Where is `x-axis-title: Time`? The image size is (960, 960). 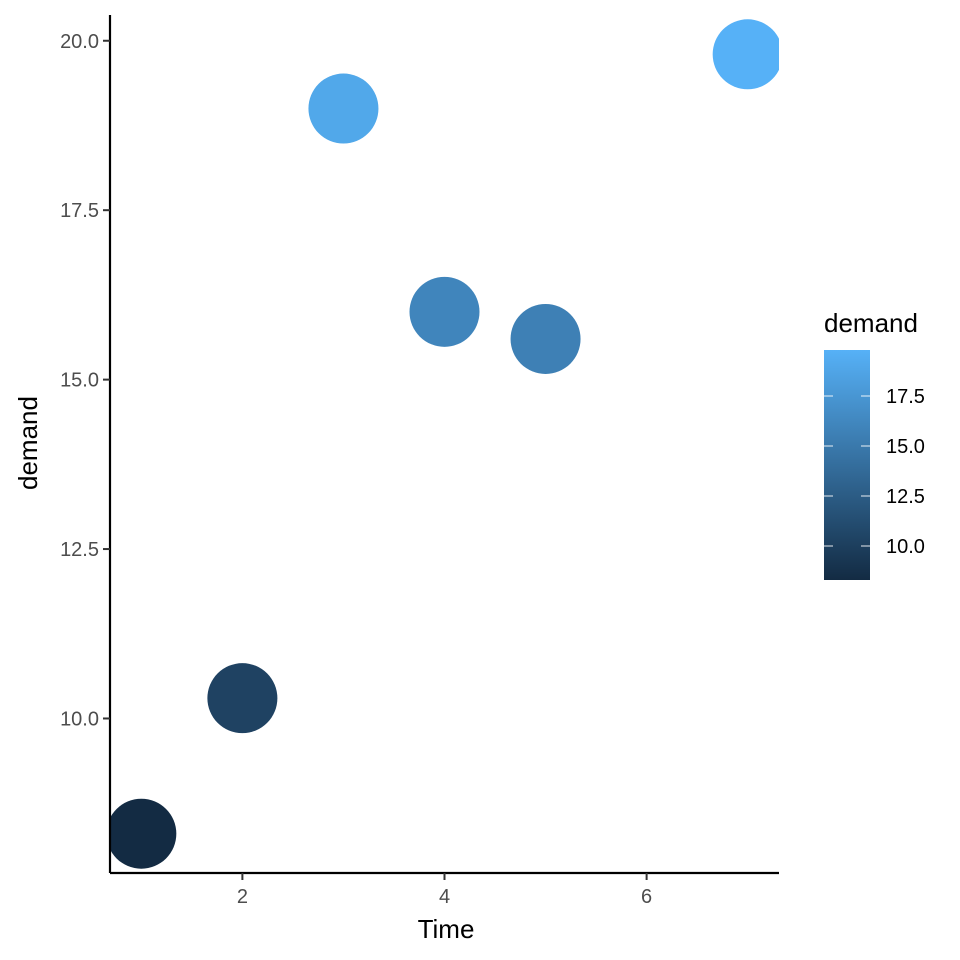
x-axis-title: Time is located at coordinates (446, 929).